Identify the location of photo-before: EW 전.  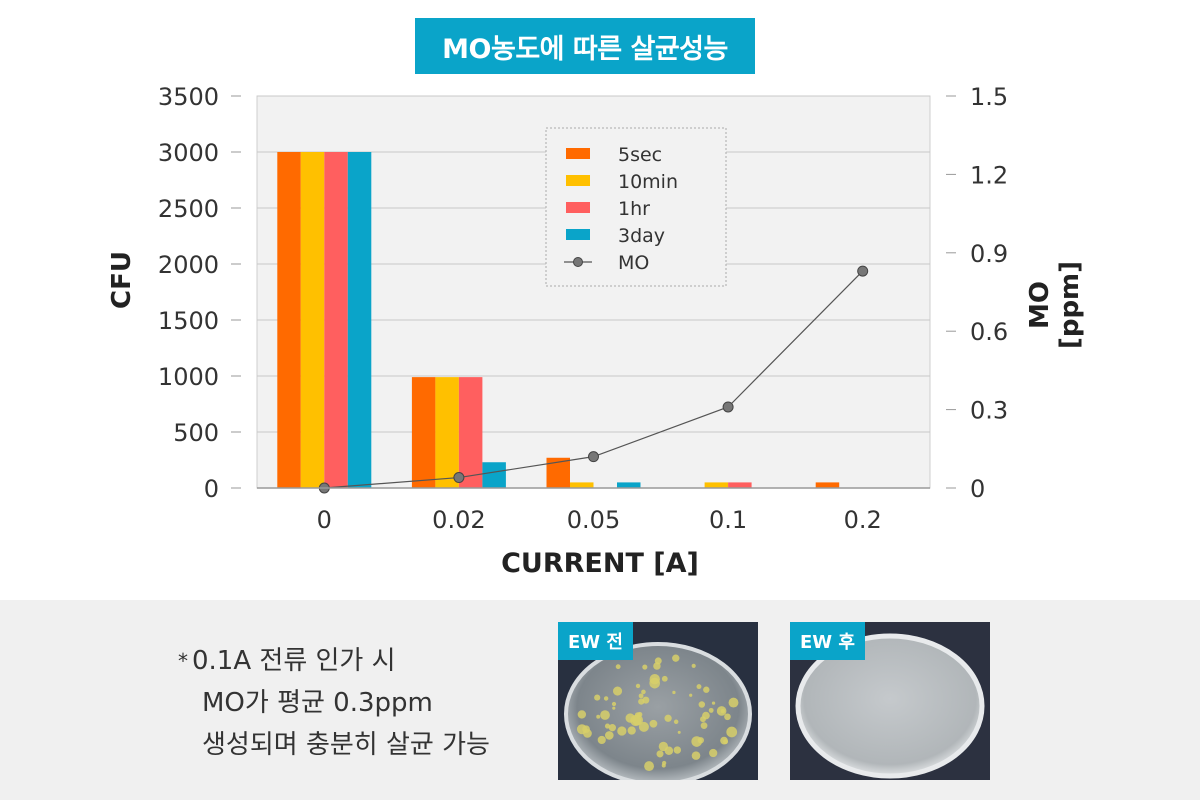
(658, 701).